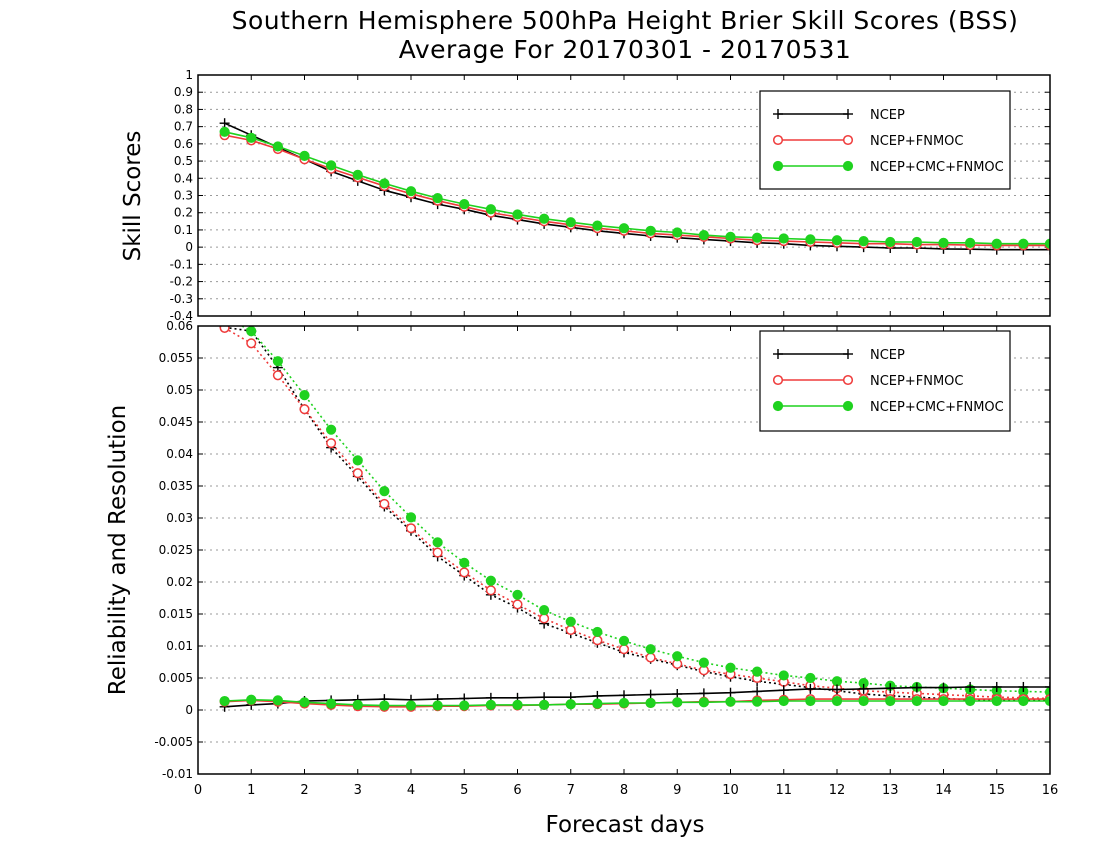 Image resolution: width=1100 pixels, height=850 pixels. I want to click on xtick-label-10: 10, so click(730, 790).